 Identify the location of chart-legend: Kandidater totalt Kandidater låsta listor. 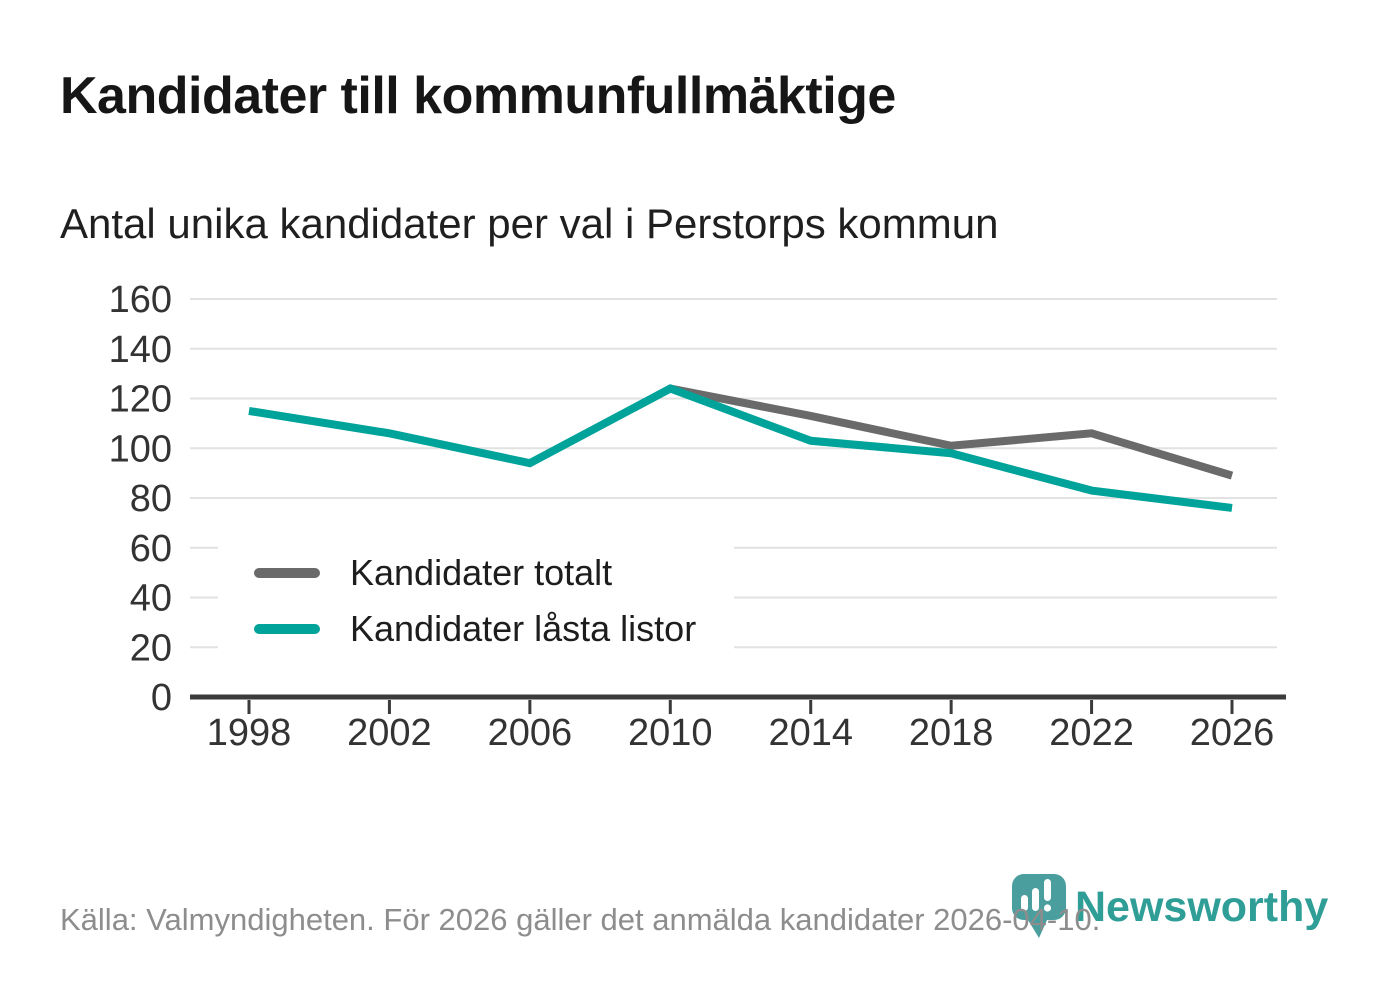
(476, 602).